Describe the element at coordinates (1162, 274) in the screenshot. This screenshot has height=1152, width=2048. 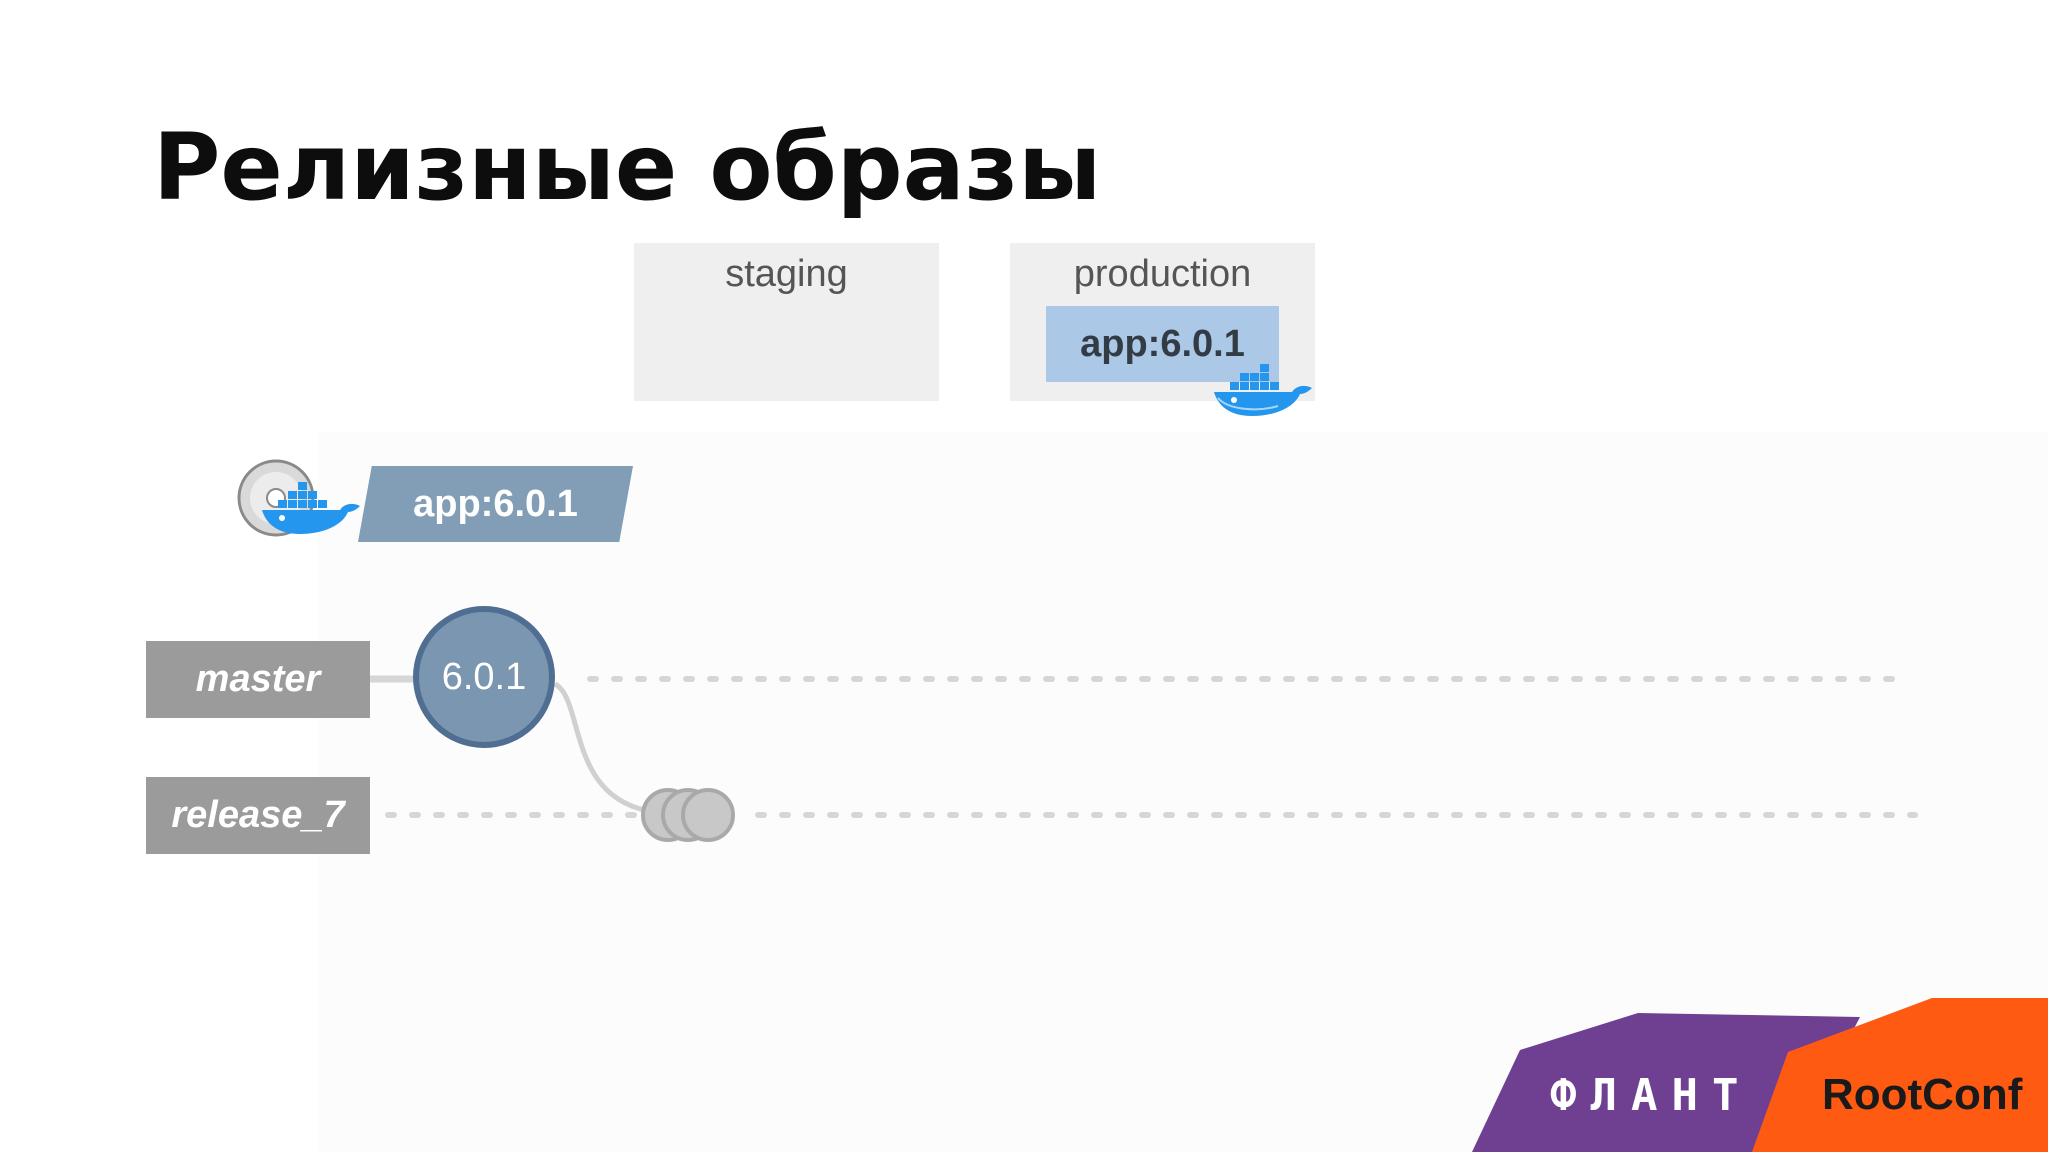
I see `env-production-label: production` at that location.